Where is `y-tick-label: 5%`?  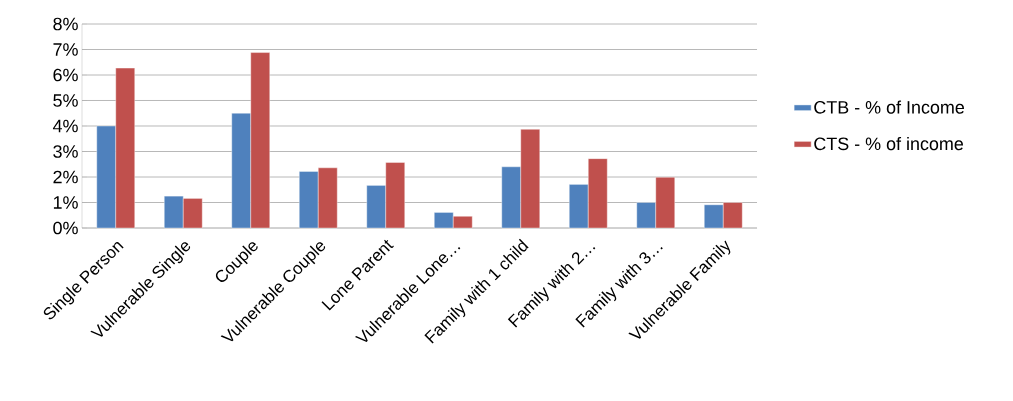 y-tick-label: 5% is located at coordinates (65, 100).